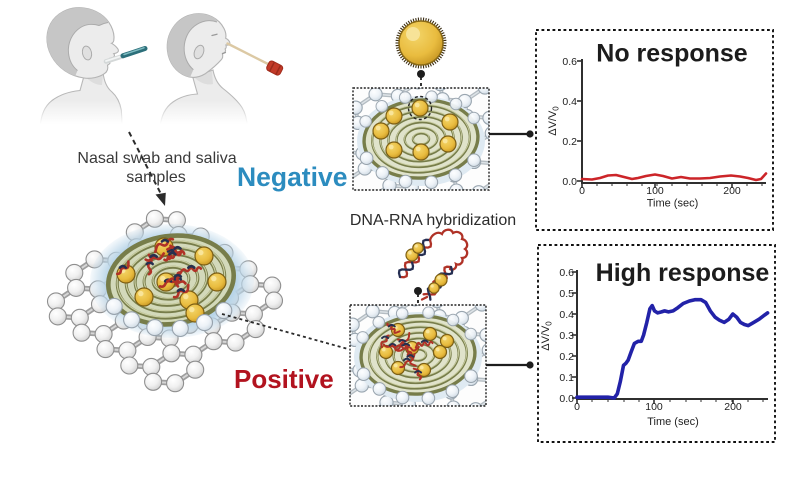  What do you see at coordinates (433, 220) in the screenshot?
I see `svg-text: DNA-RNA hybridization` at bounding box center [433, 220].